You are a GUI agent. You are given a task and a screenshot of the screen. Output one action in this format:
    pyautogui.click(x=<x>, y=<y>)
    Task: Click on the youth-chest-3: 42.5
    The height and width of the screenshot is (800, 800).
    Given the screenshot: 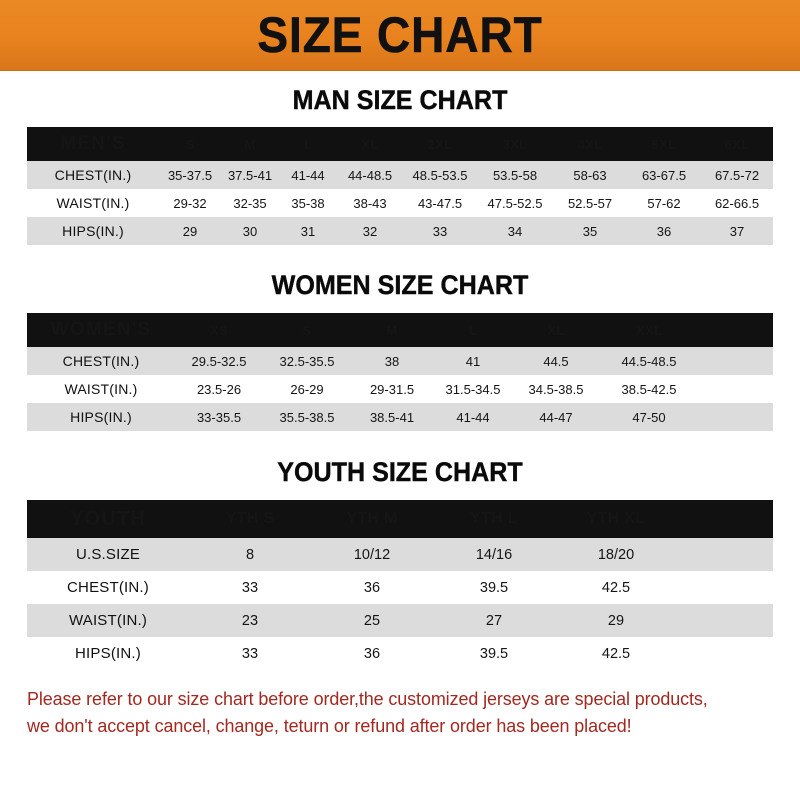 What is the action you would take?
    pyautogui.click(x=616, y=587)
    